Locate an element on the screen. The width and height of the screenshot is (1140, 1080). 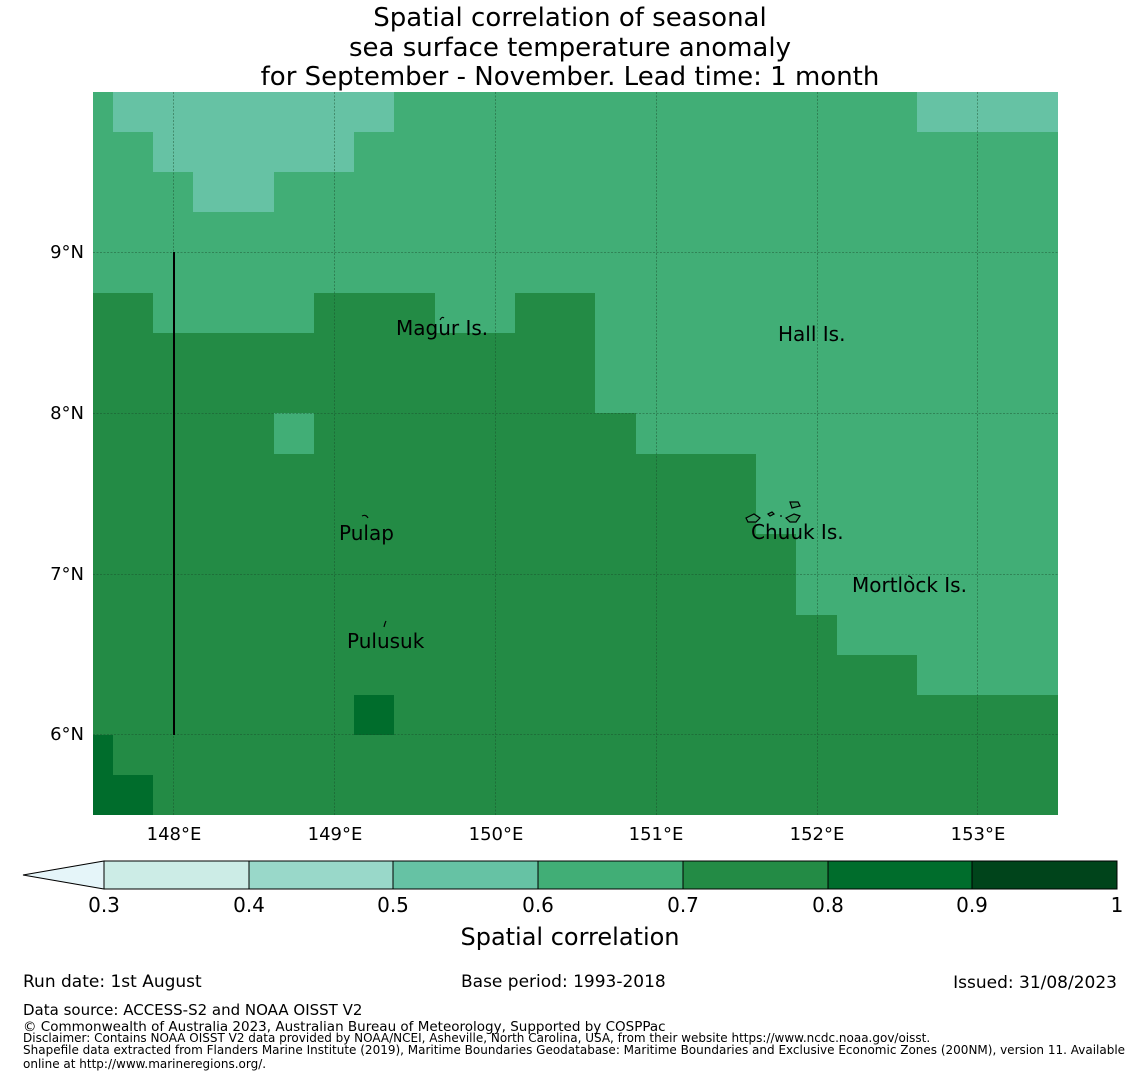
colorbar-tick: 0.6 is located at coordinates (538, 905).